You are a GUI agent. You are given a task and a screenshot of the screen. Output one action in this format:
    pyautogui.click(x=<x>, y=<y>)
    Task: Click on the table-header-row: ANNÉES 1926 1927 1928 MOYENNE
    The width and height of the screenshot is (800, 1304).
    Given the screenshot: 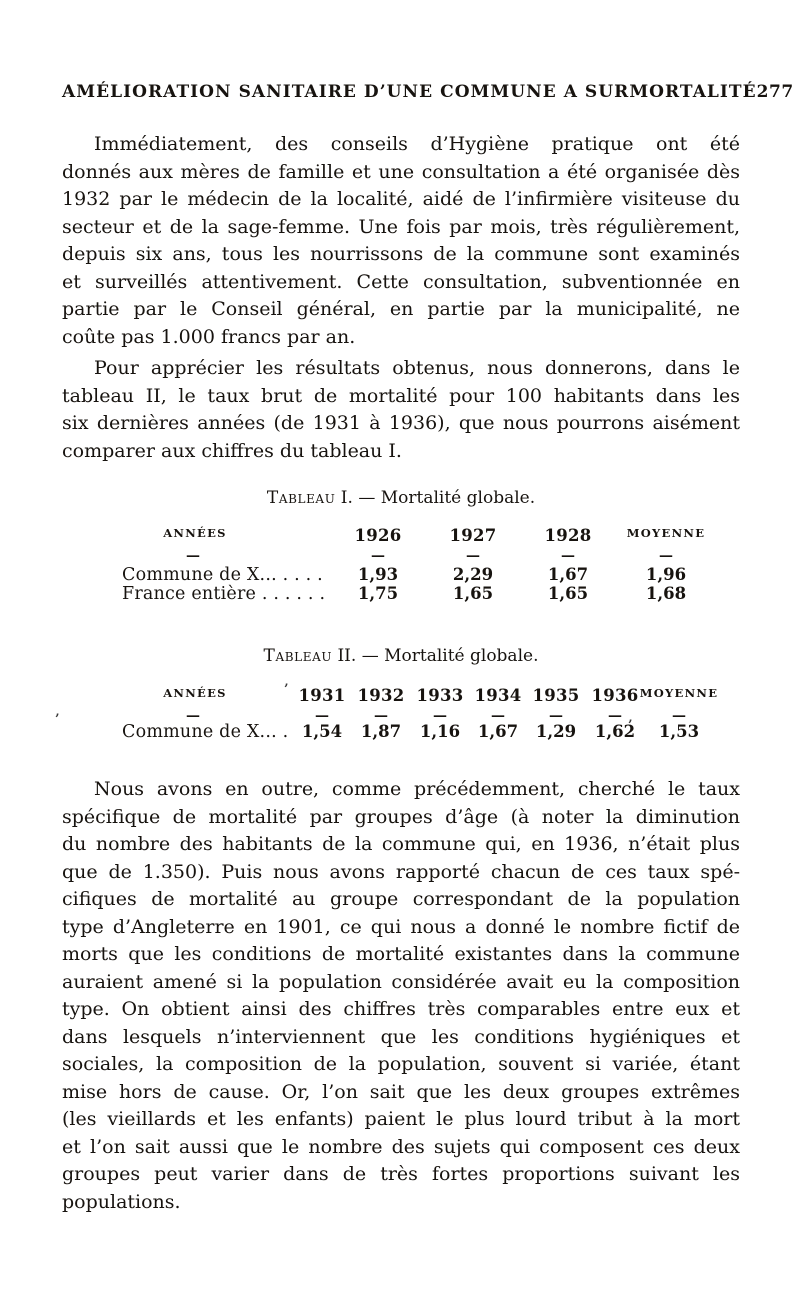 What is the action you would take?
    pyautogui.click(x=401, y=536)
    